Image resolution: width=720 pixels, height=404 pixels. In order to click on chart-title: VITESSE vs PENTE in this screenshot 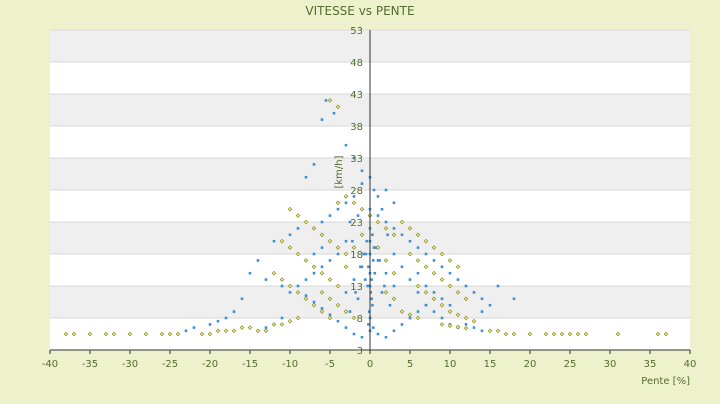, I will do `click(359, 11)`.